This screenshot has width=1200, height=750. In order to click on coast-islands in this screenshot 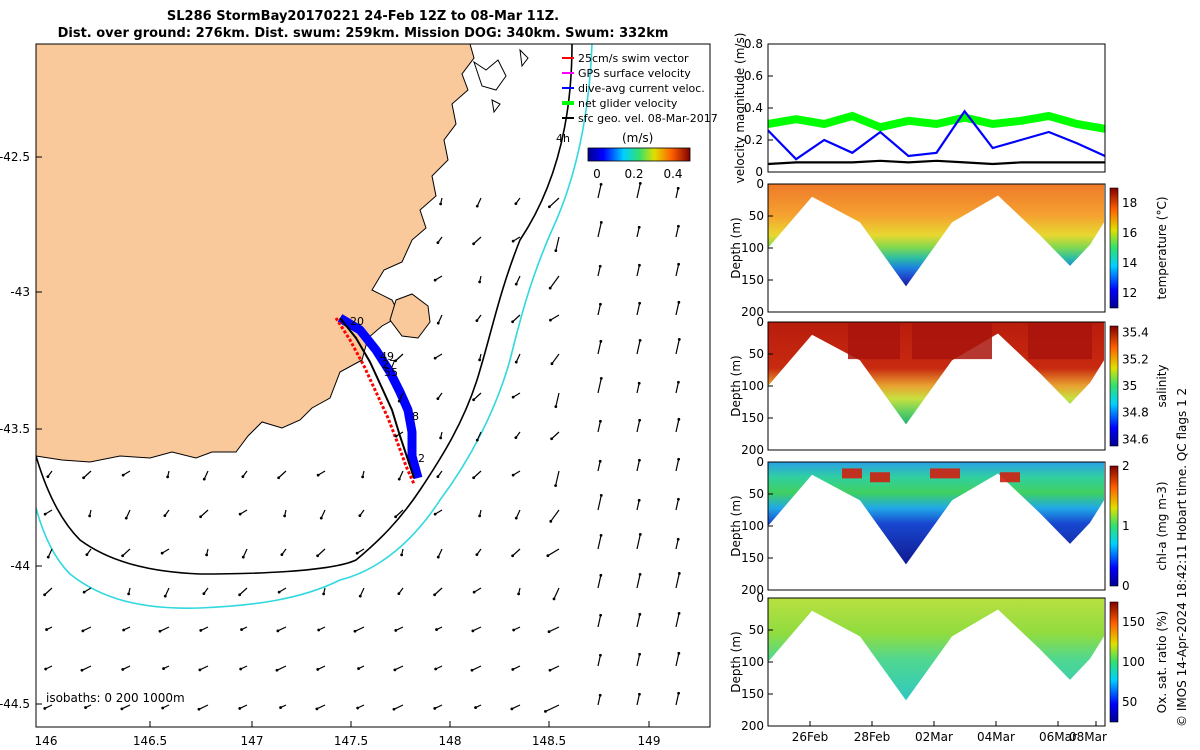, I will do `click(501, 81)`.